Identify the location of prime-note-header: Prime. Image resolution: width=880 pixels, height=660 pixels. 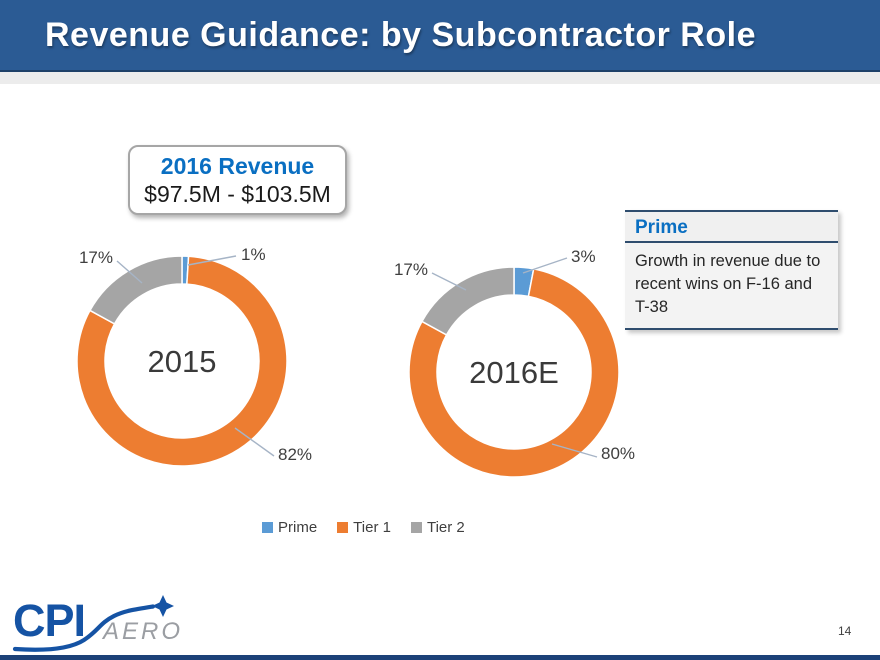
(731, 227).